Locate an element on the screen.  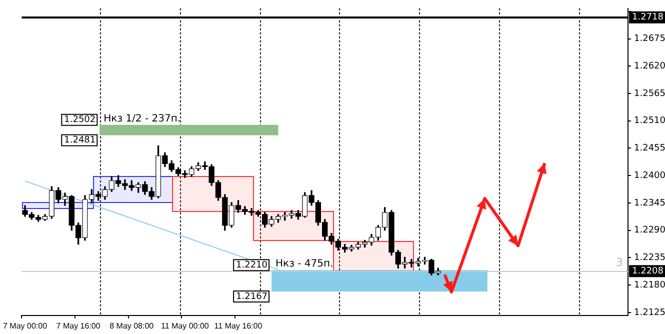
y-tick-label: 1.2235 is located at coordinates (649, 258).